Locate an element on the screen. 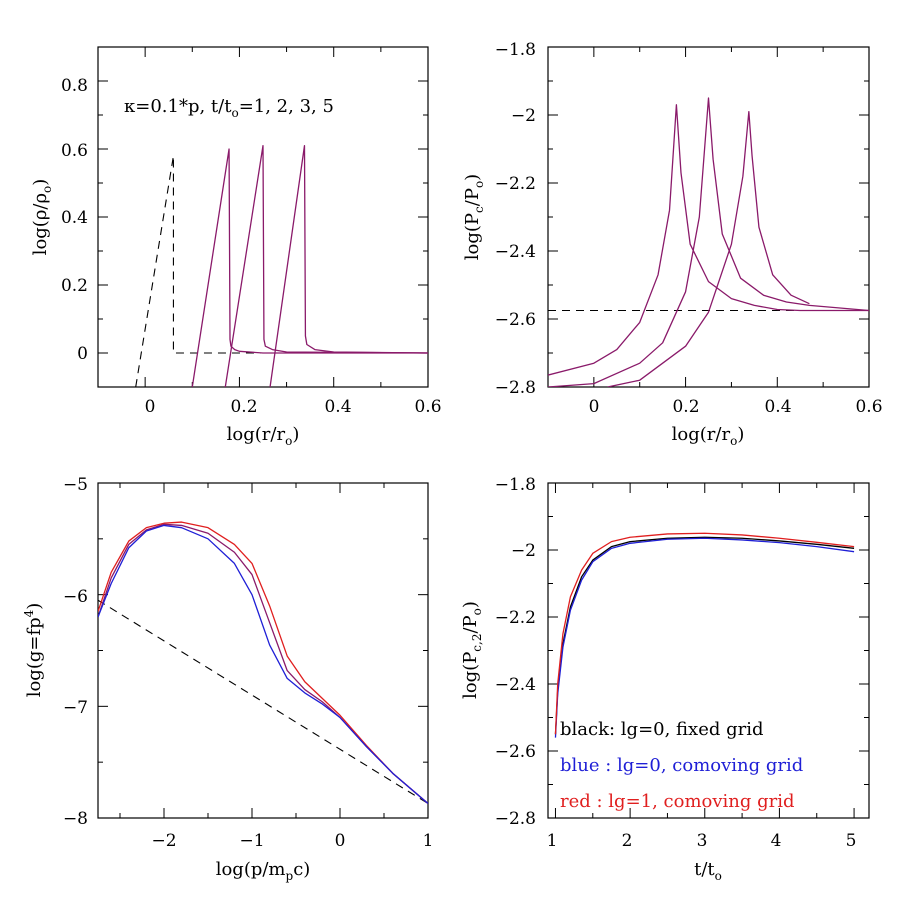  plot-frame is located at coordinates (263, 650).